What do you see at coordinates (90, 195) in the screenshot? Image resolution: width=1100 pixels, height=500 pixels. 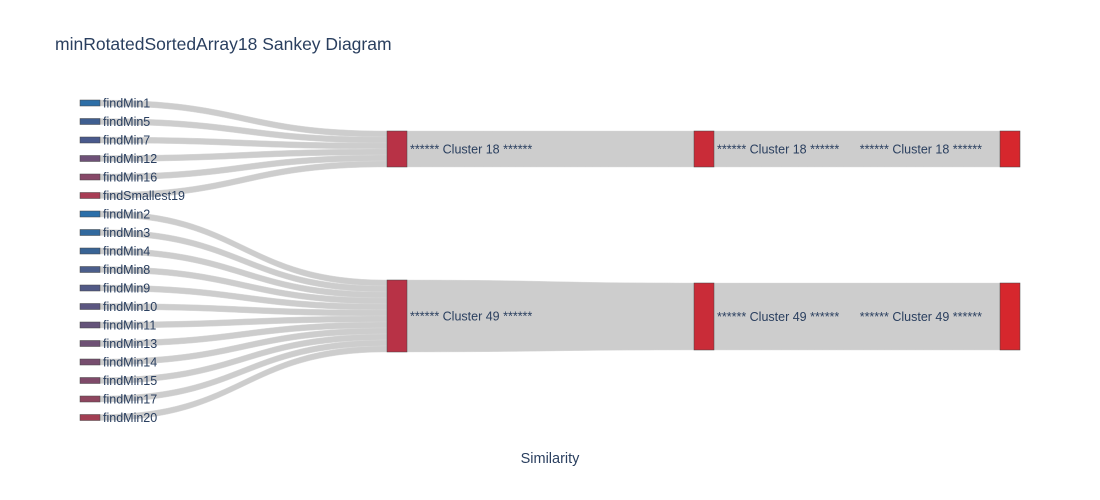 I see `sankey-node-findSmallest19` at bounding box center [90, 195].